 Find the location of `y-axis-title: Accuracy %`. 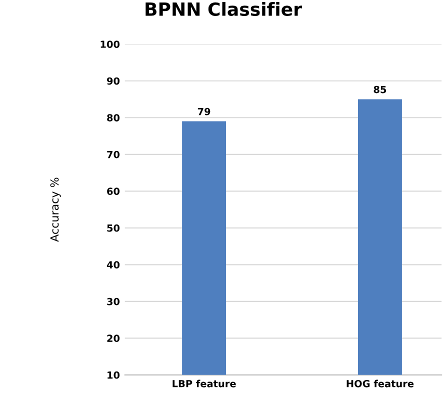

y-axis-title: Accuracy % is located at coordinates (55, 210).